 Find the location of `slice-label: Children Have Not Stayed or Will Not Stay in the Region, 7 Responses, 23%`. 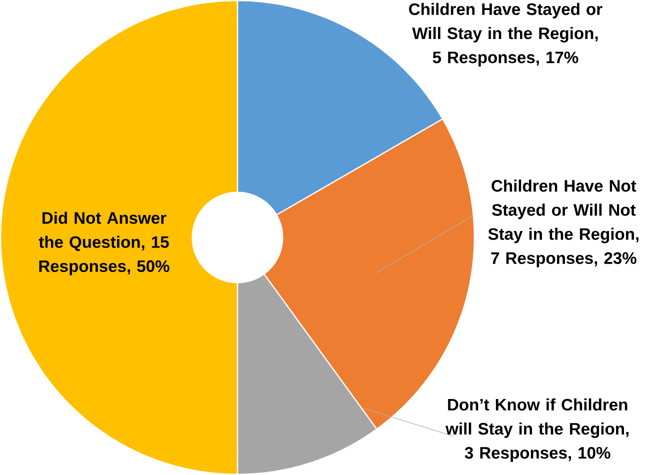

slice-label: Children Have Not Stayed or Will Not Stay in the Region, 7 Responses, 23% is located at coordinates (563, 224).